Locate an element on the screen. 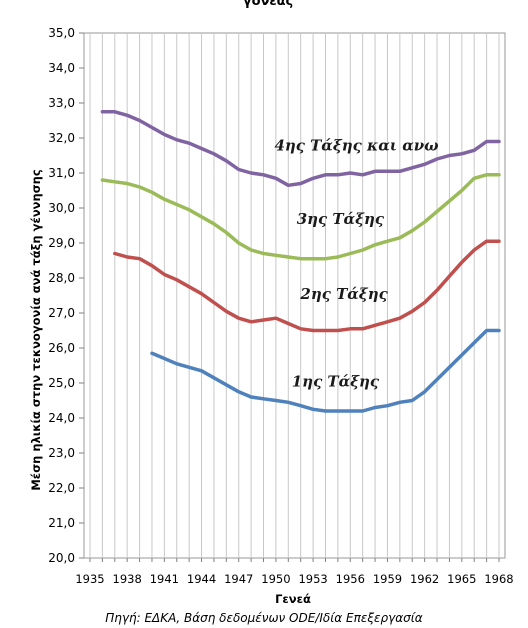 The height and width of the screenshot is (628, 528). series-label-1: 4ης Τάξης και ανω is located at coordinates (356, 145).